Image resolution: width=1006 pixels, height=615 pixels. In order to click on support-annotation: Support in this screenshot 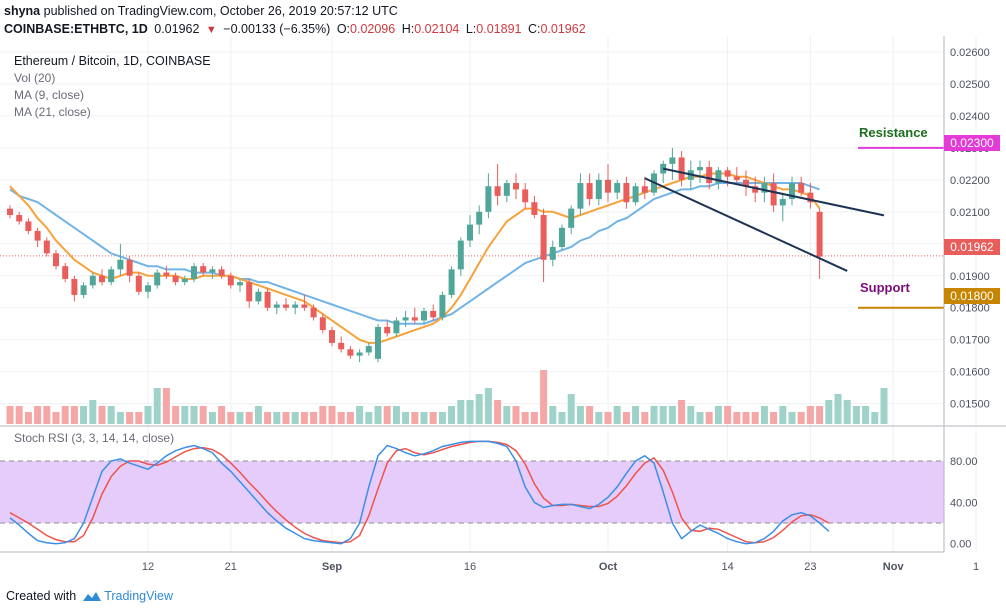, I will do `click(885, 287)`.